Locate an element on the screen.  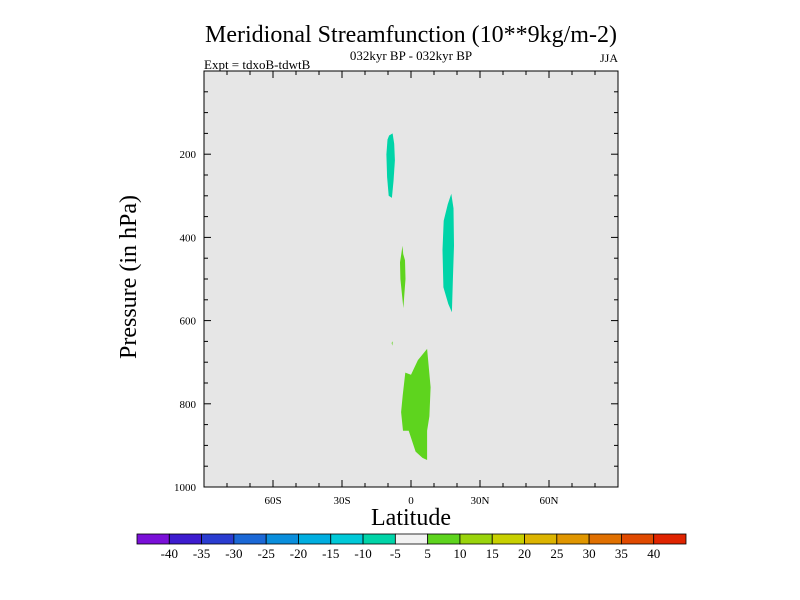
x-tick-label: 60S is located at coordinates (272, 501).